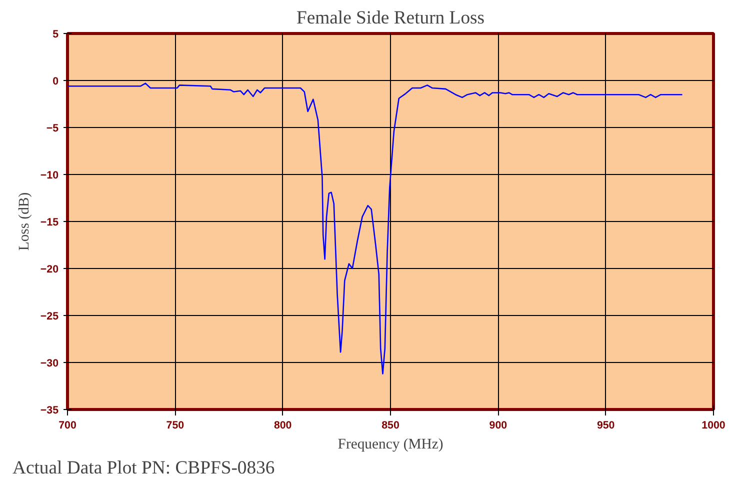  I want to click on text: Actual Data Plot PN: CBPFS-0836, so click(143, 468).